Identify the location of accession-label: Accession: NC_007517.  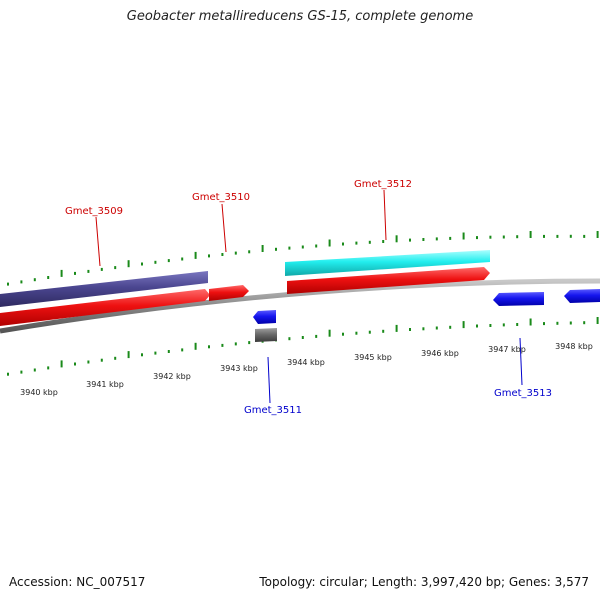
(77, 582).